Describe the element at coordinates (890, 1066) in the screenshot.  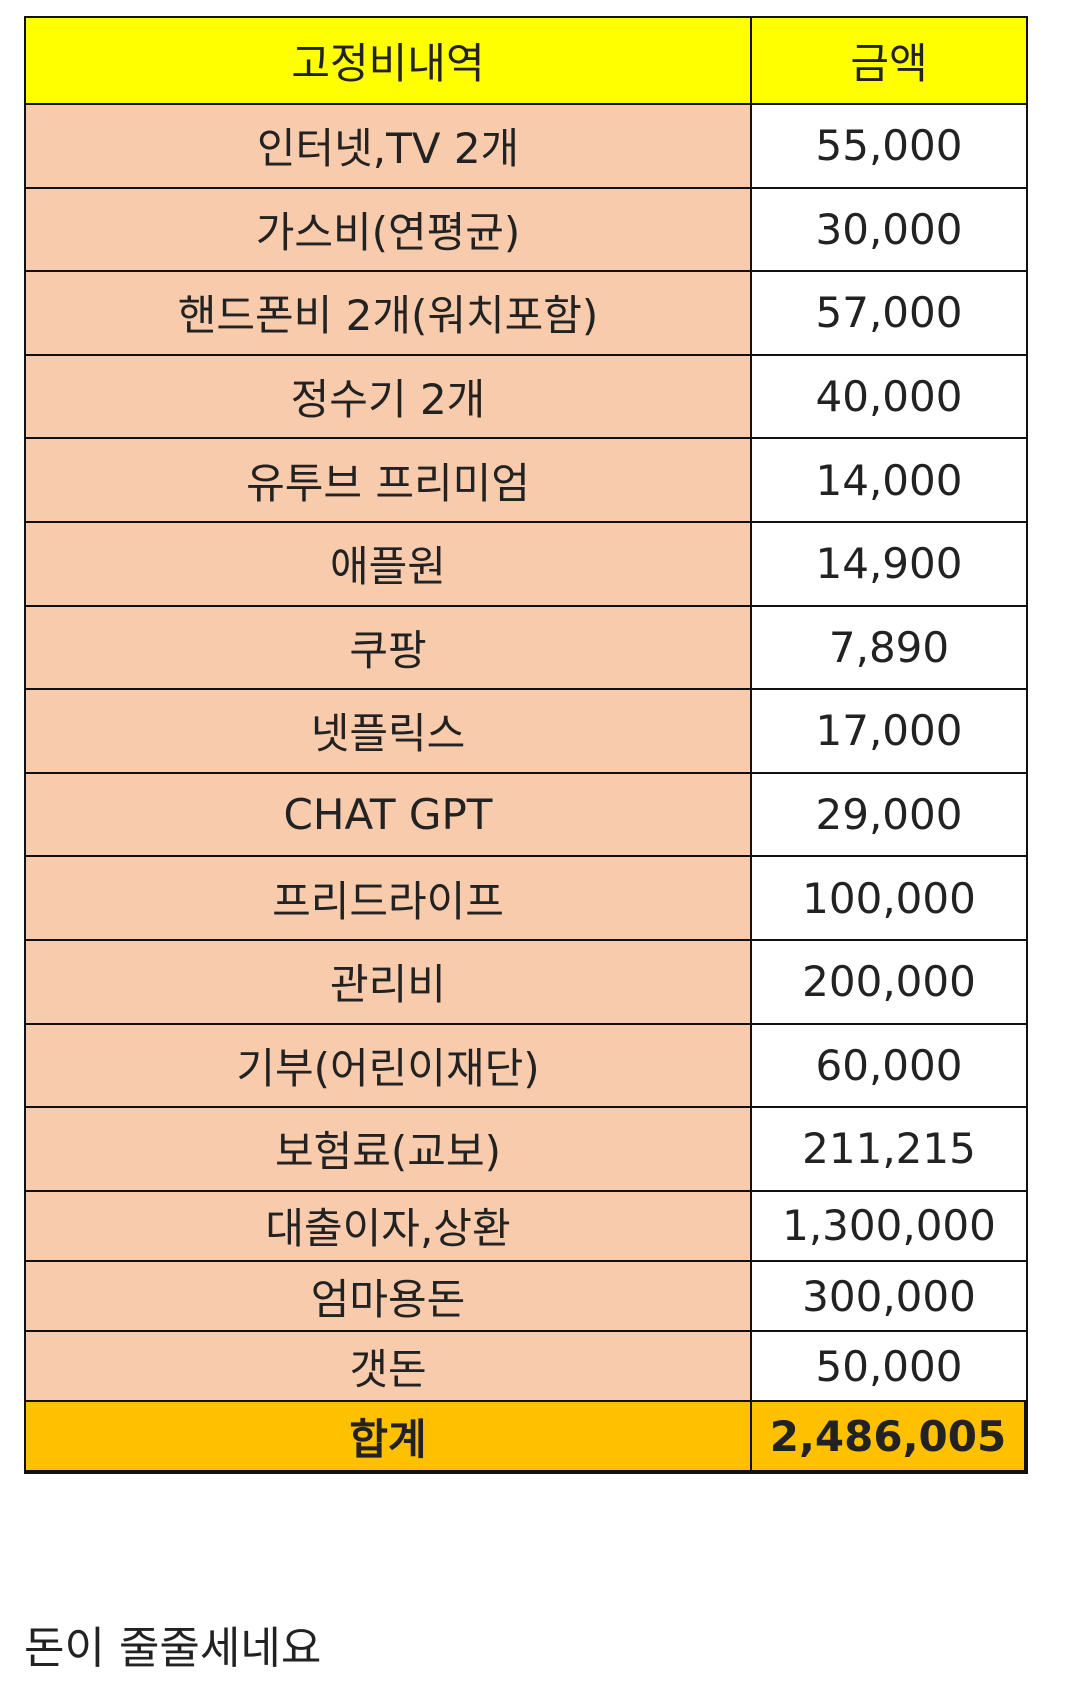
I see `amount-cell: 60,000` at that location.